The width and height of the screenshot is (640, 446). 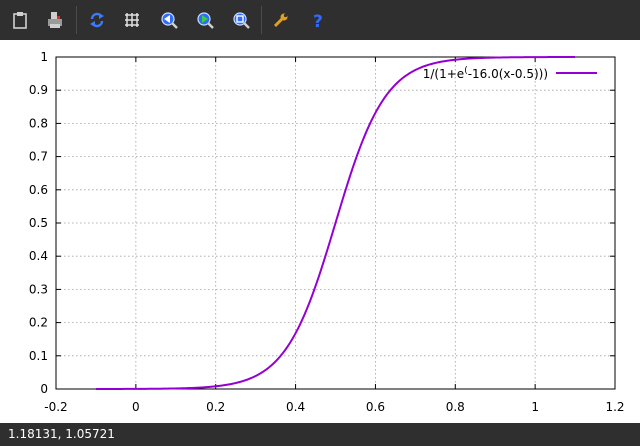 I want to click on help-button: ?, so click(x=318, y=20).